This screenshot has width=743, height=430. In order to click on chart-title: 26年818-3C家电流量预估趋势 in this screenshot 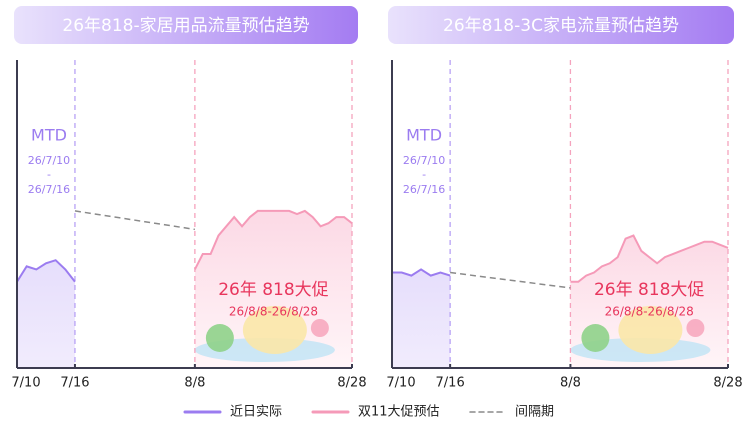, I will do `click(561, 26)`.